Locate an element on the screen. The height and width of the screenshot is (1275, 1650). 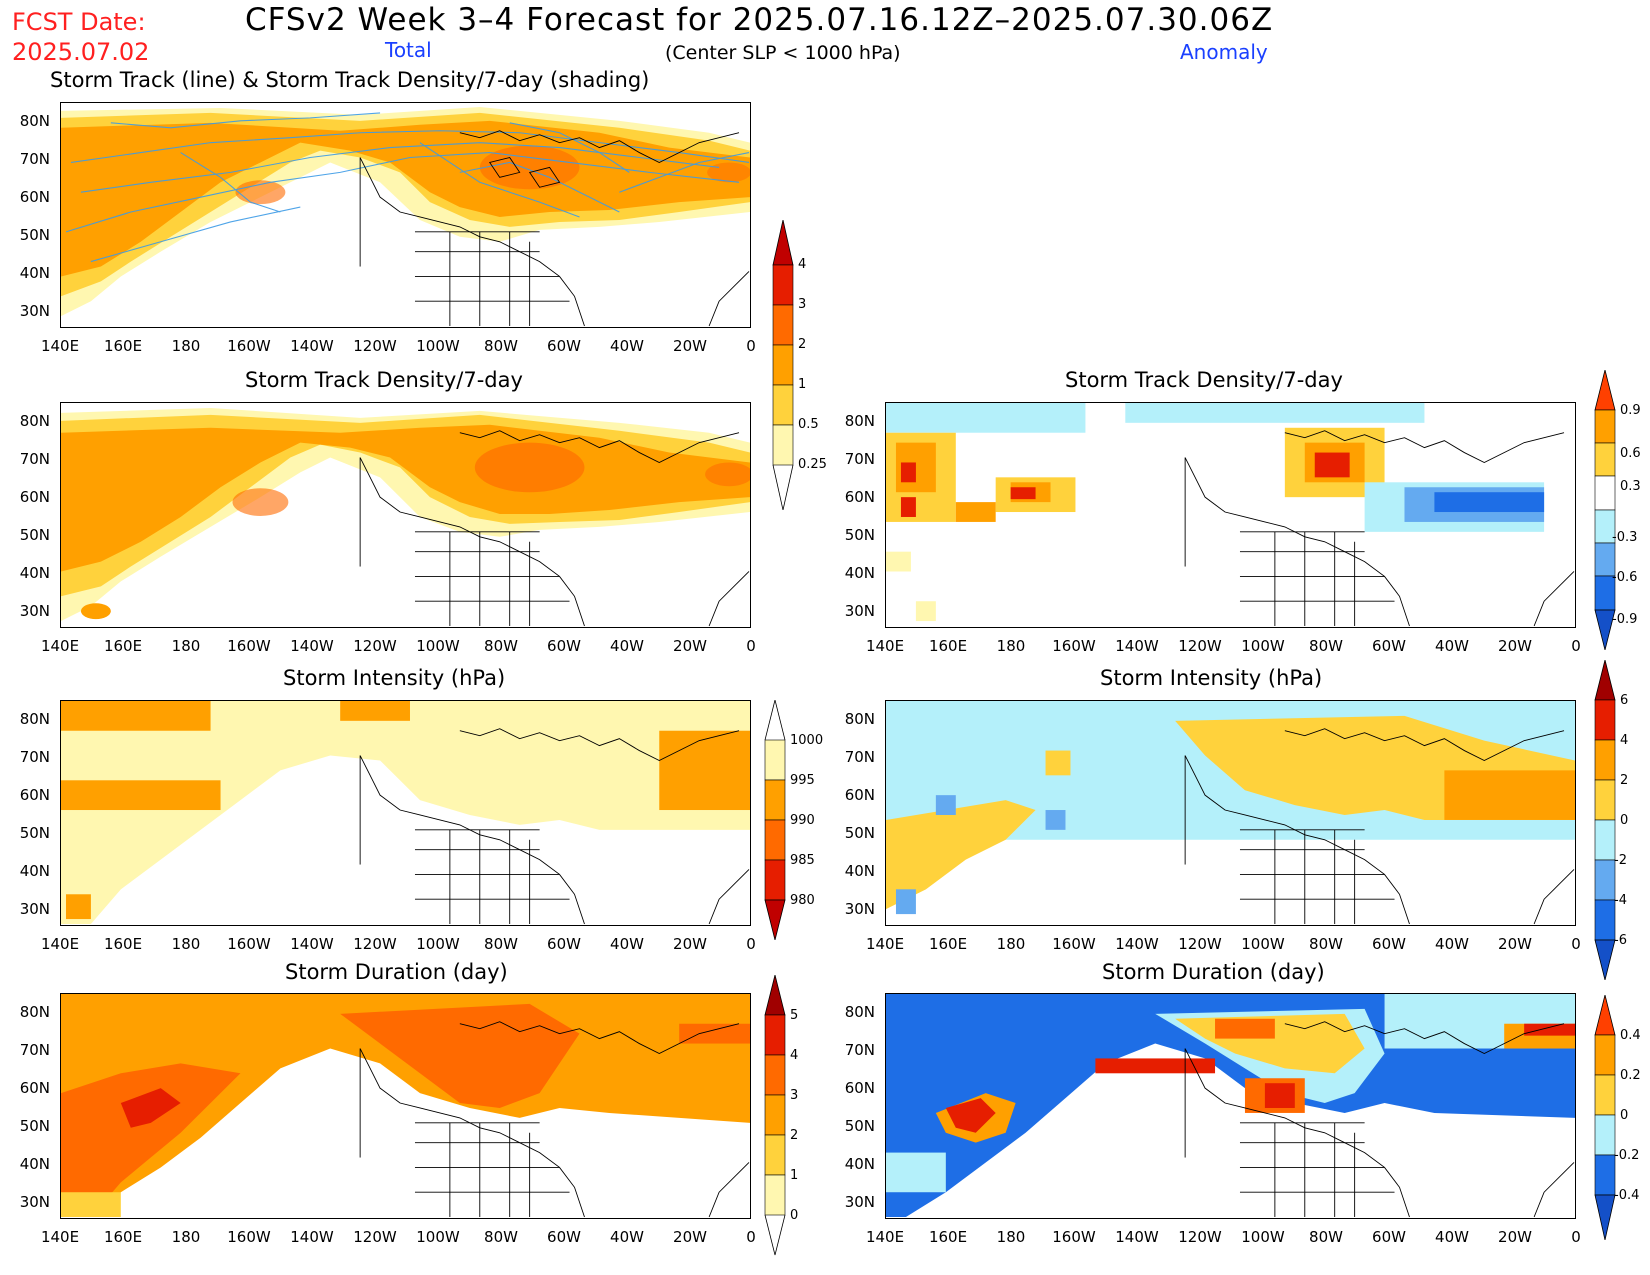
cbar-label: 0.6 is located at coordinates (1630, 453).